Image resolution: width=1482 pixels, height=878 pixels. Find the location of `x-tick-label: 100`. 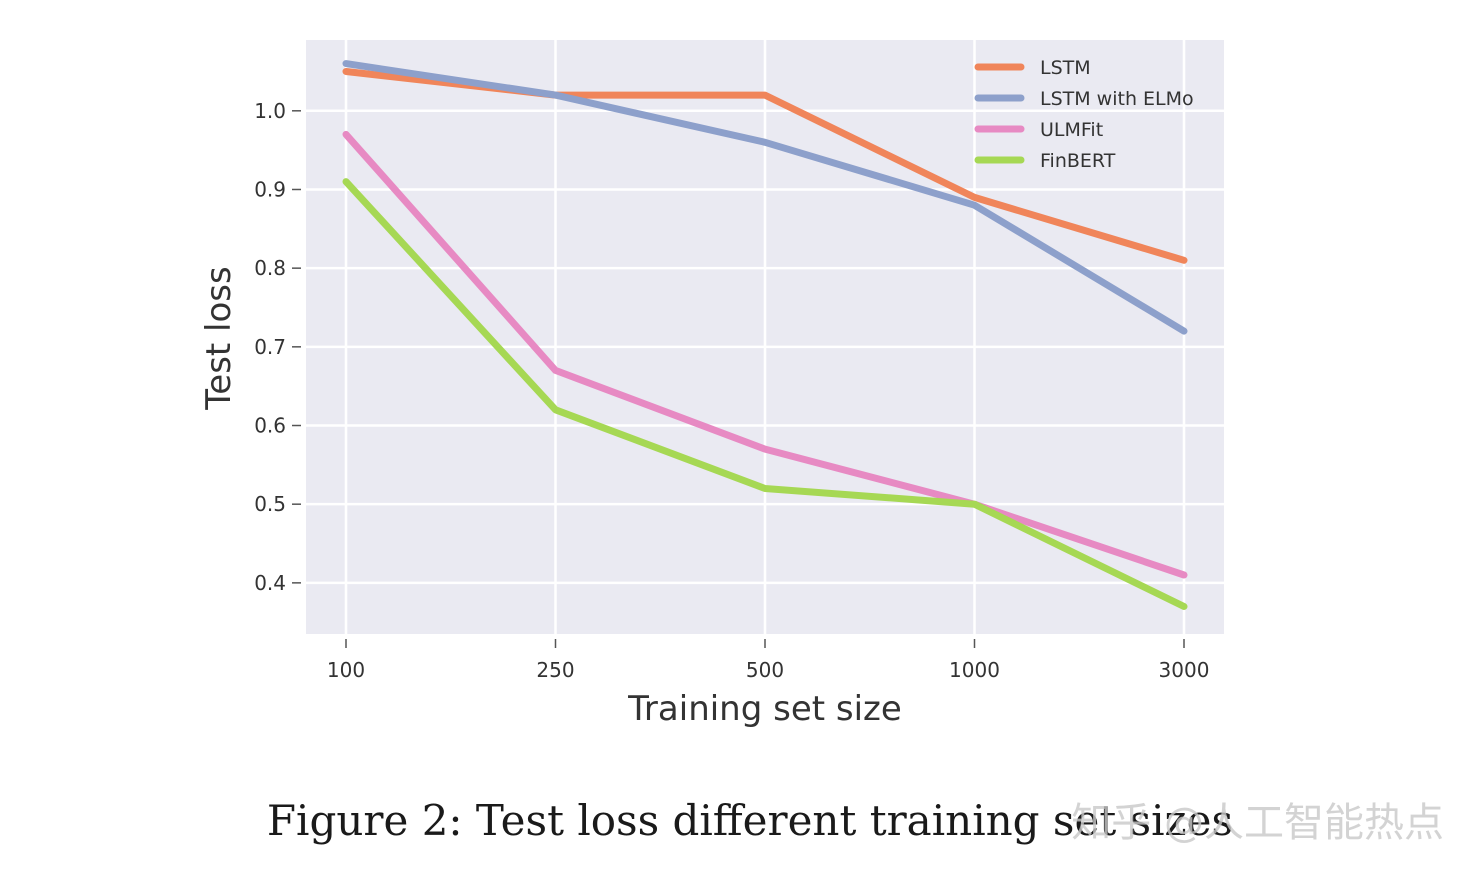

x-tick-label: 100 is located at coordinates (346, 670).